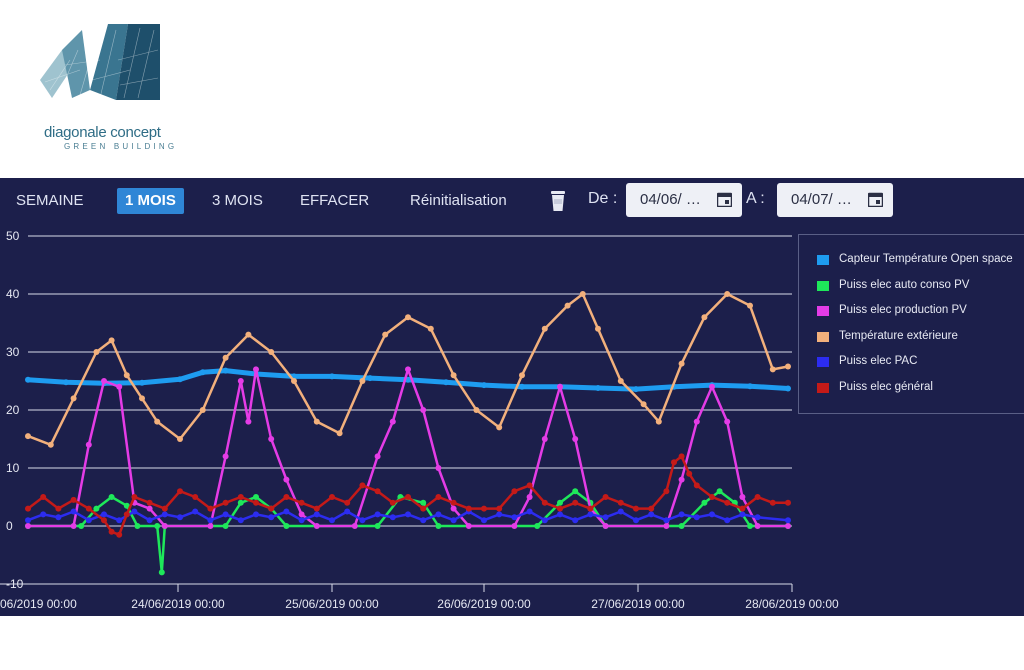  What do you see at coordinates (102, 132) in the screenshot?
I see `logo-name: diagonale concept` at bounding box center [102, 132].